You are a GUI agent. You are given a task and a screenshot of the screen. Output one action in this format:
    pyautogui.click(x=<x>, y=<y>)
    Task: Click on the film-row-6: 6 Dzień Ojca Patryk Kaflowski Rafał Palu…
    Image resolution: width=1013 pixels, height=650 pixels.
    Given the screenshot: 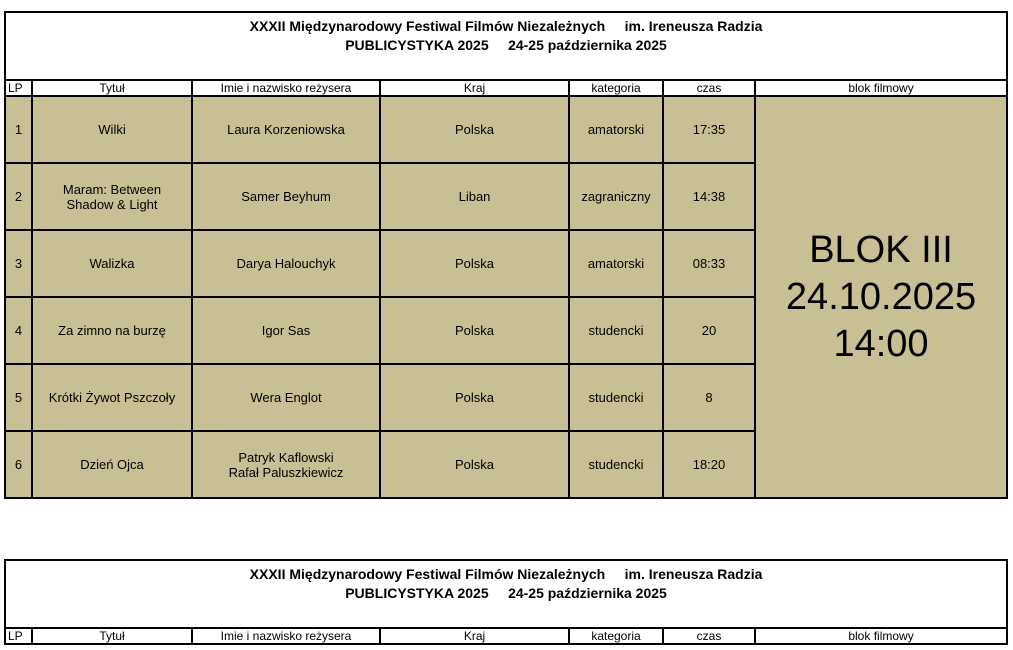 What is the action you would take?
    pyautogui.click(x=505, y=464)
    